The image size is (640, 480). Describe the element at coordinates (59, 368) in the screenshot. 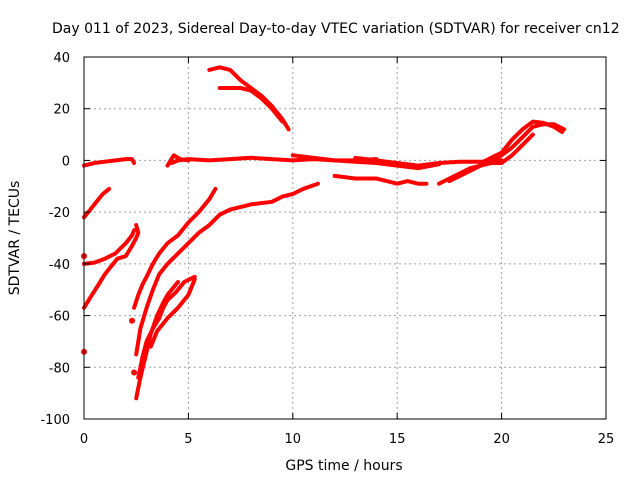

I see `y-tick-label: -80` at that location.